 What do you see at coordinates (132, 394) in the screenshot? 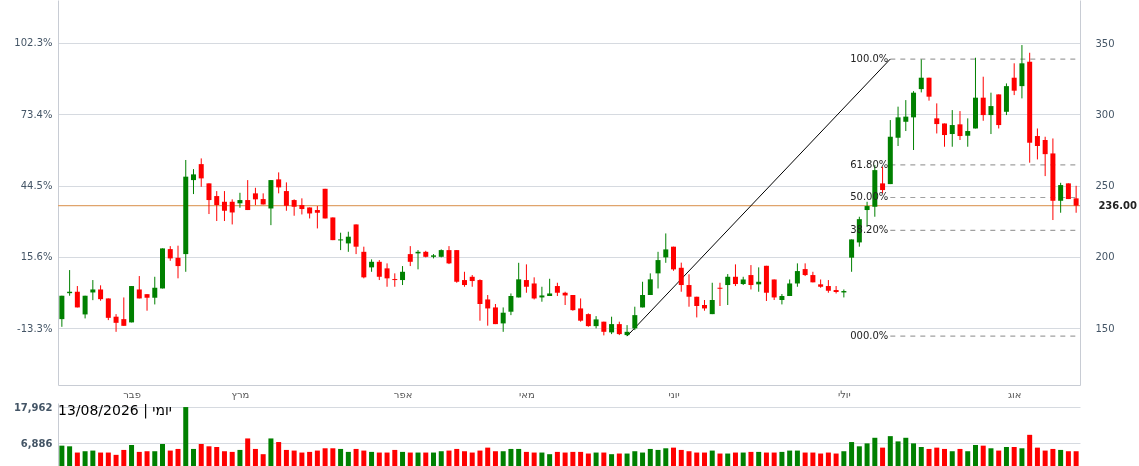
I see `x-tick-label: פבר` at bounding box center [132, 394].